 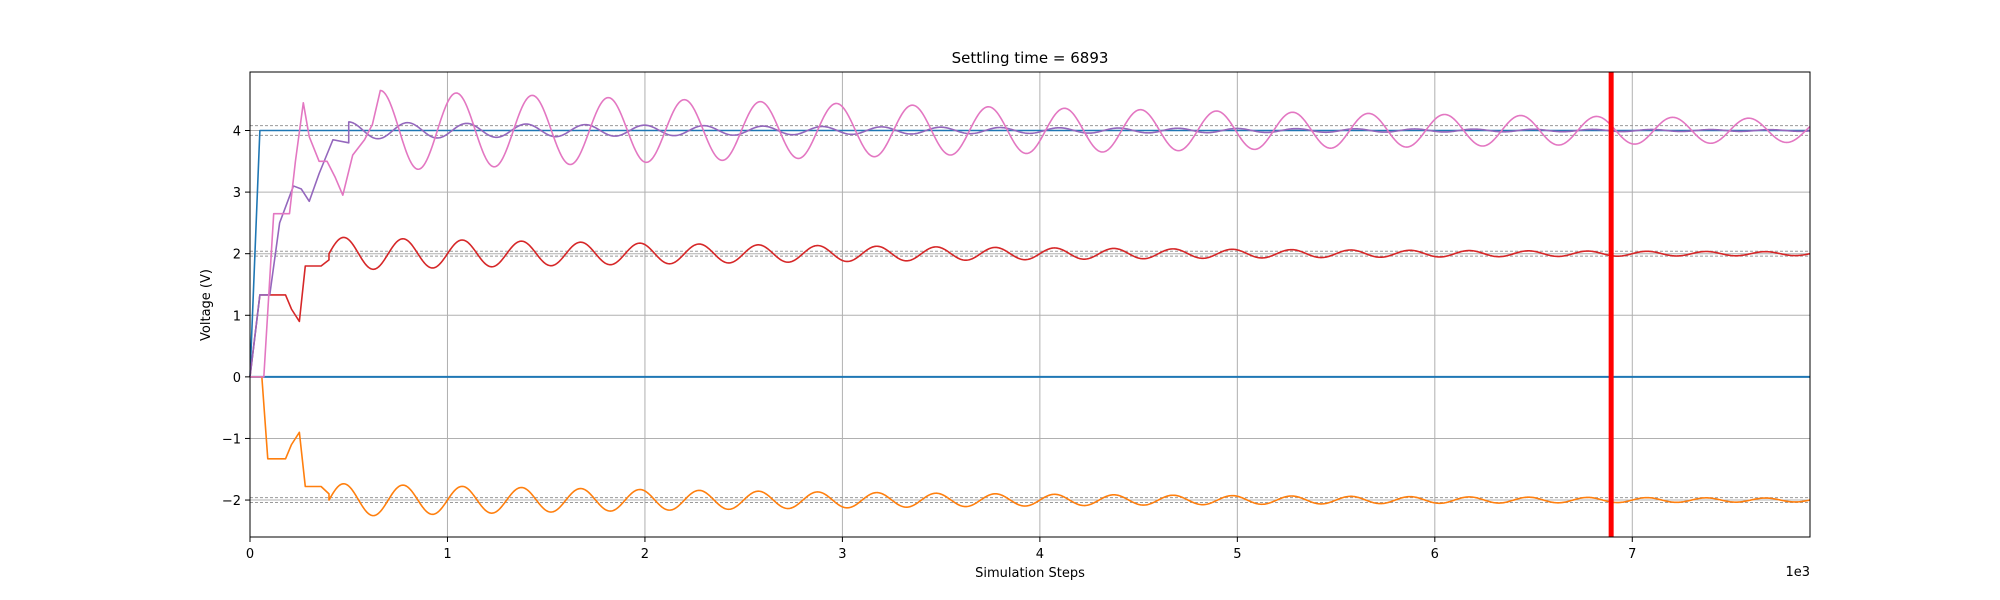 What do you see at coordinates (1797, 572) in the screenshot?
I see `x-axis-offset-label: 1e3` at bounding box center [1797, 572].